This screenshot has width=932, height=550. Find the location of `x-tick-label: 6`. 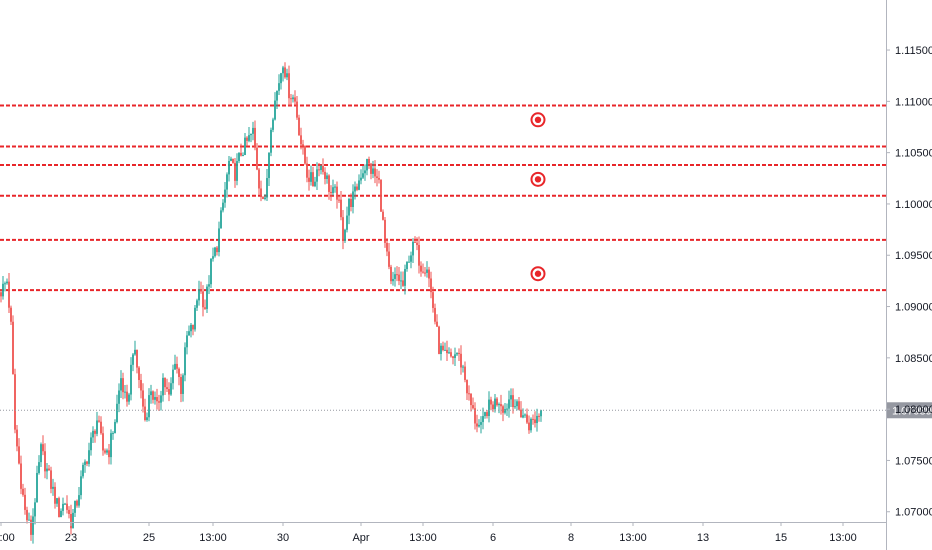

x-tick-label: 6 is located at coordinates (493, 538).